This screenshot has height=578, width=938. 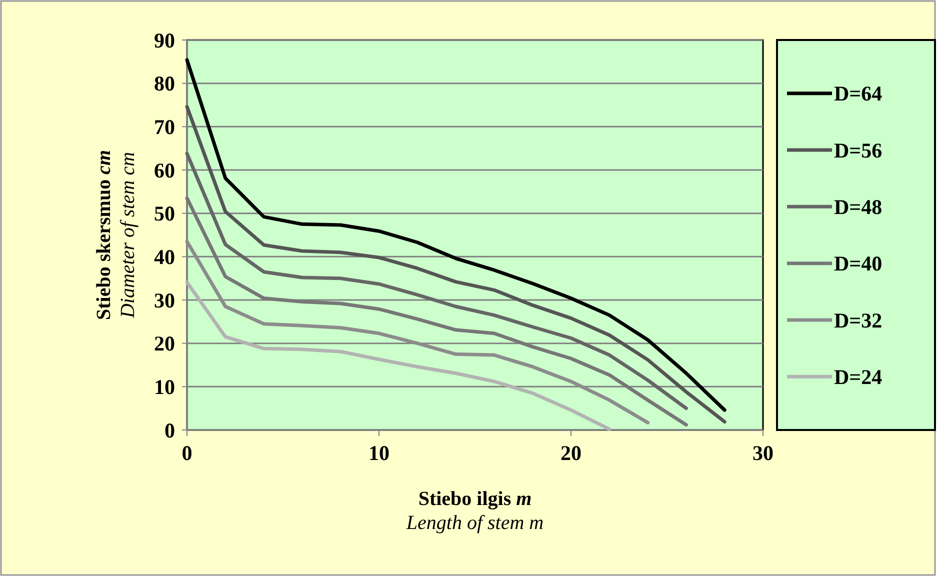 What do you see at coordinates (858, 94) in the screenshot?
I see `legend-label: D=64` at bounding box center [858, 94].